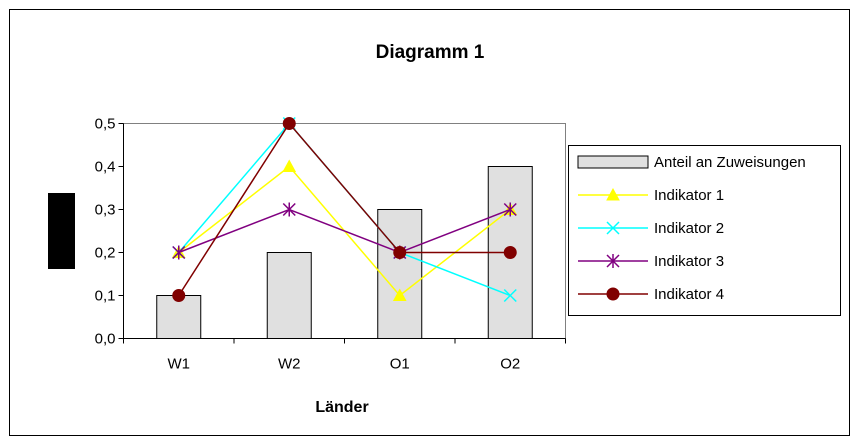  I want to click on legend-label: Indikator 1, so click(689, 195).